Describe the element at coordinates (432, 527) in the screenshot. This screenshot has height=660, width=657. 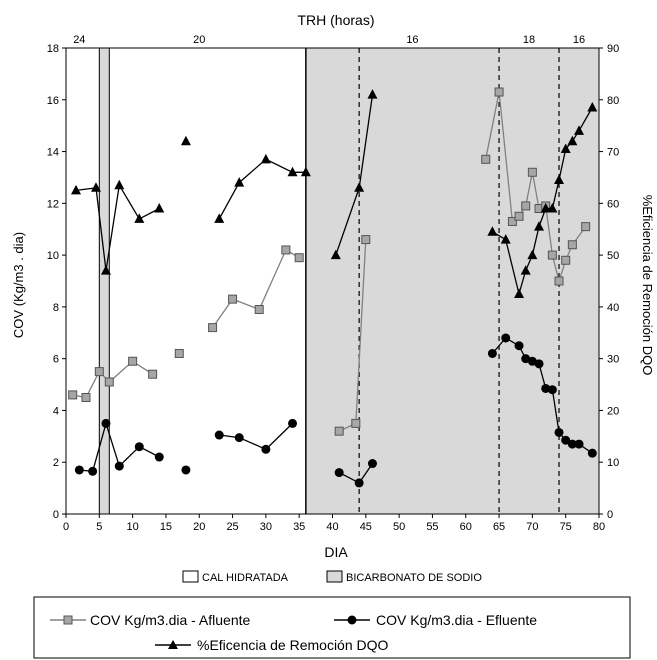
I see `x-tick-label: 55` at that location.